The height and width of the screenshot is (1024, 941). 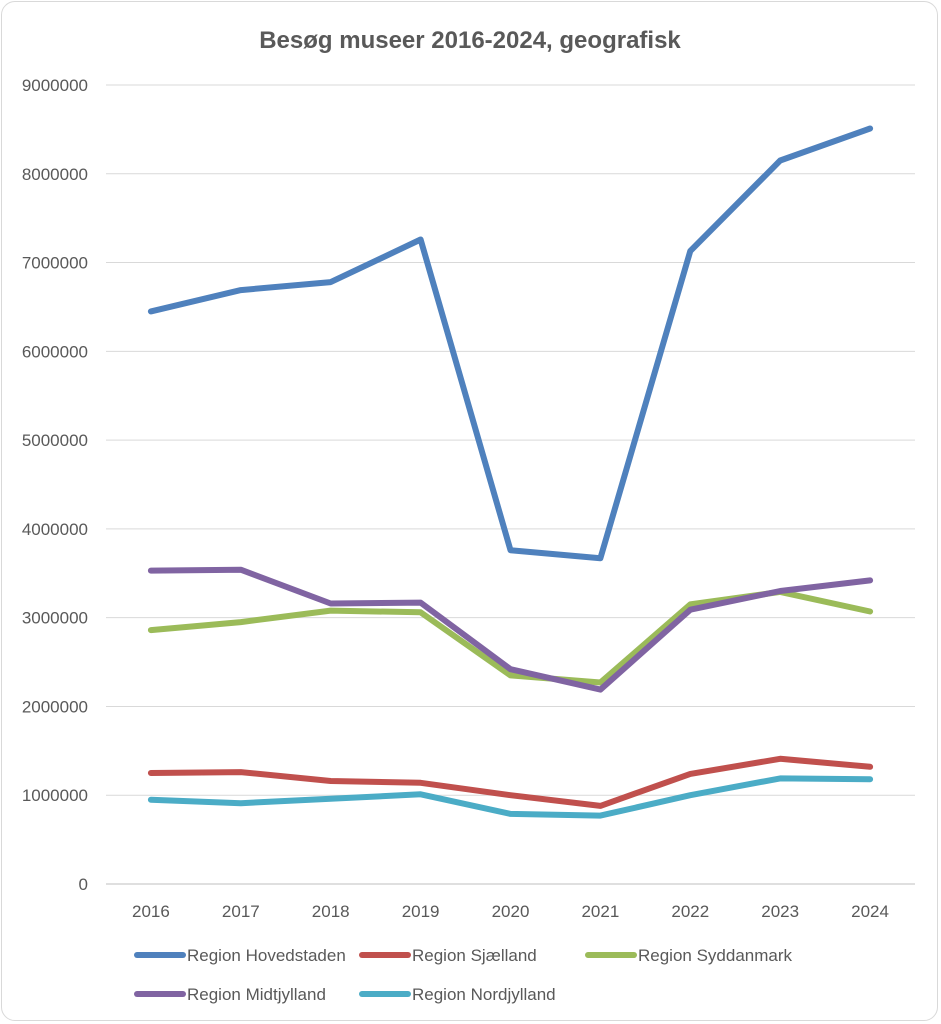 What do you see at coordinates (474, 955) in the screenshot?
I see `legend-label: Region Sjælland` at bounding box center [474, 955].